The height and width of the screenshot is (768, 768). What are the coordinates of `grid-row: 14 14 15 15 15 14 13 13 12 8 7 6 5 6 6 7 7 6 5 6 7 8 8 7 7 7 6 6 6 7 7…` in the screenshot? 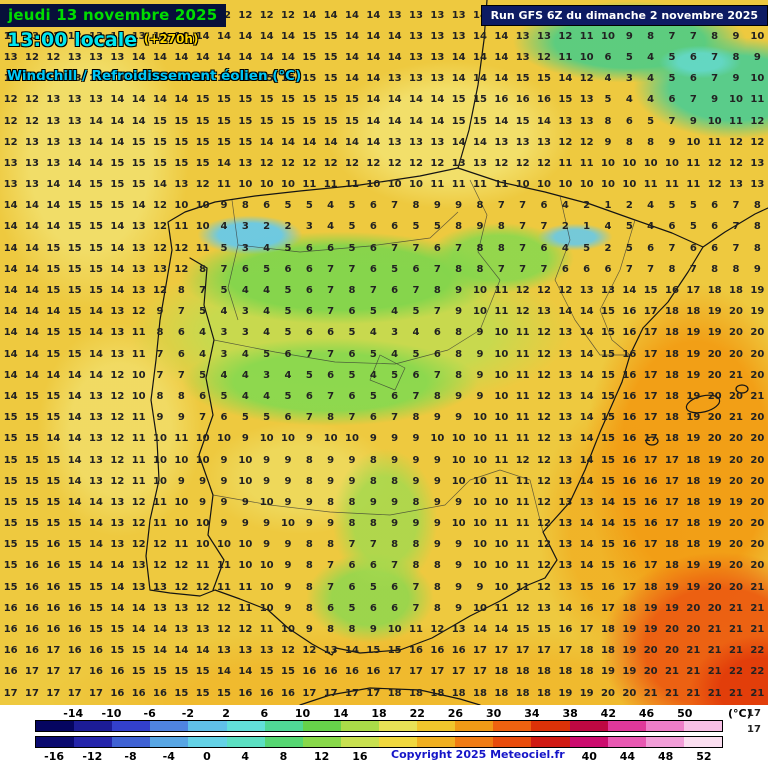 It's located at (384, 269).